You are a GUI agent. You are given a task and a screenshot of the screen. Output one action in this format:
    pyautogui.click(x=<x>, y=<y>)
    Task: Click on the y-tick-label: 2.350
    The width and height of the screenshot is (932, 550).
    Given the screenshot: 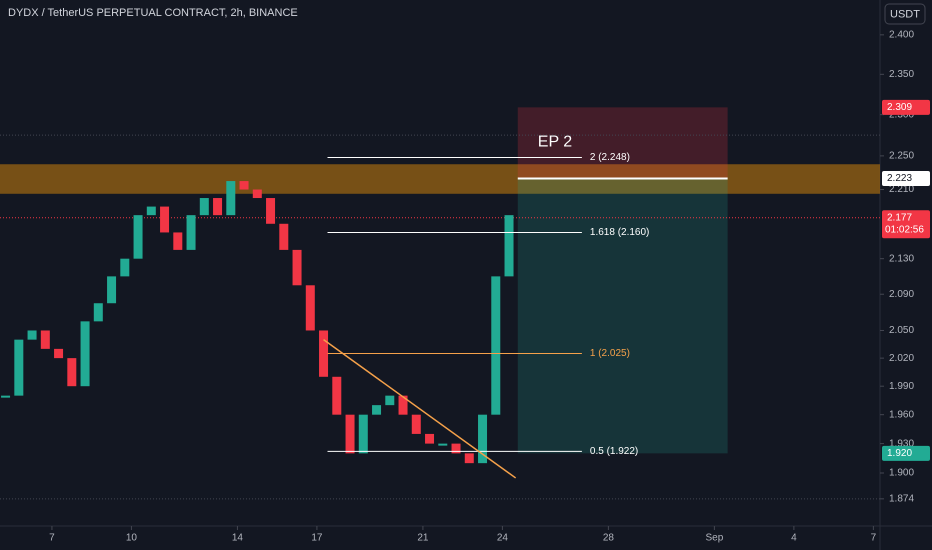 What is the action you would take?
    pyautogui.click(x=901, y=74)
    